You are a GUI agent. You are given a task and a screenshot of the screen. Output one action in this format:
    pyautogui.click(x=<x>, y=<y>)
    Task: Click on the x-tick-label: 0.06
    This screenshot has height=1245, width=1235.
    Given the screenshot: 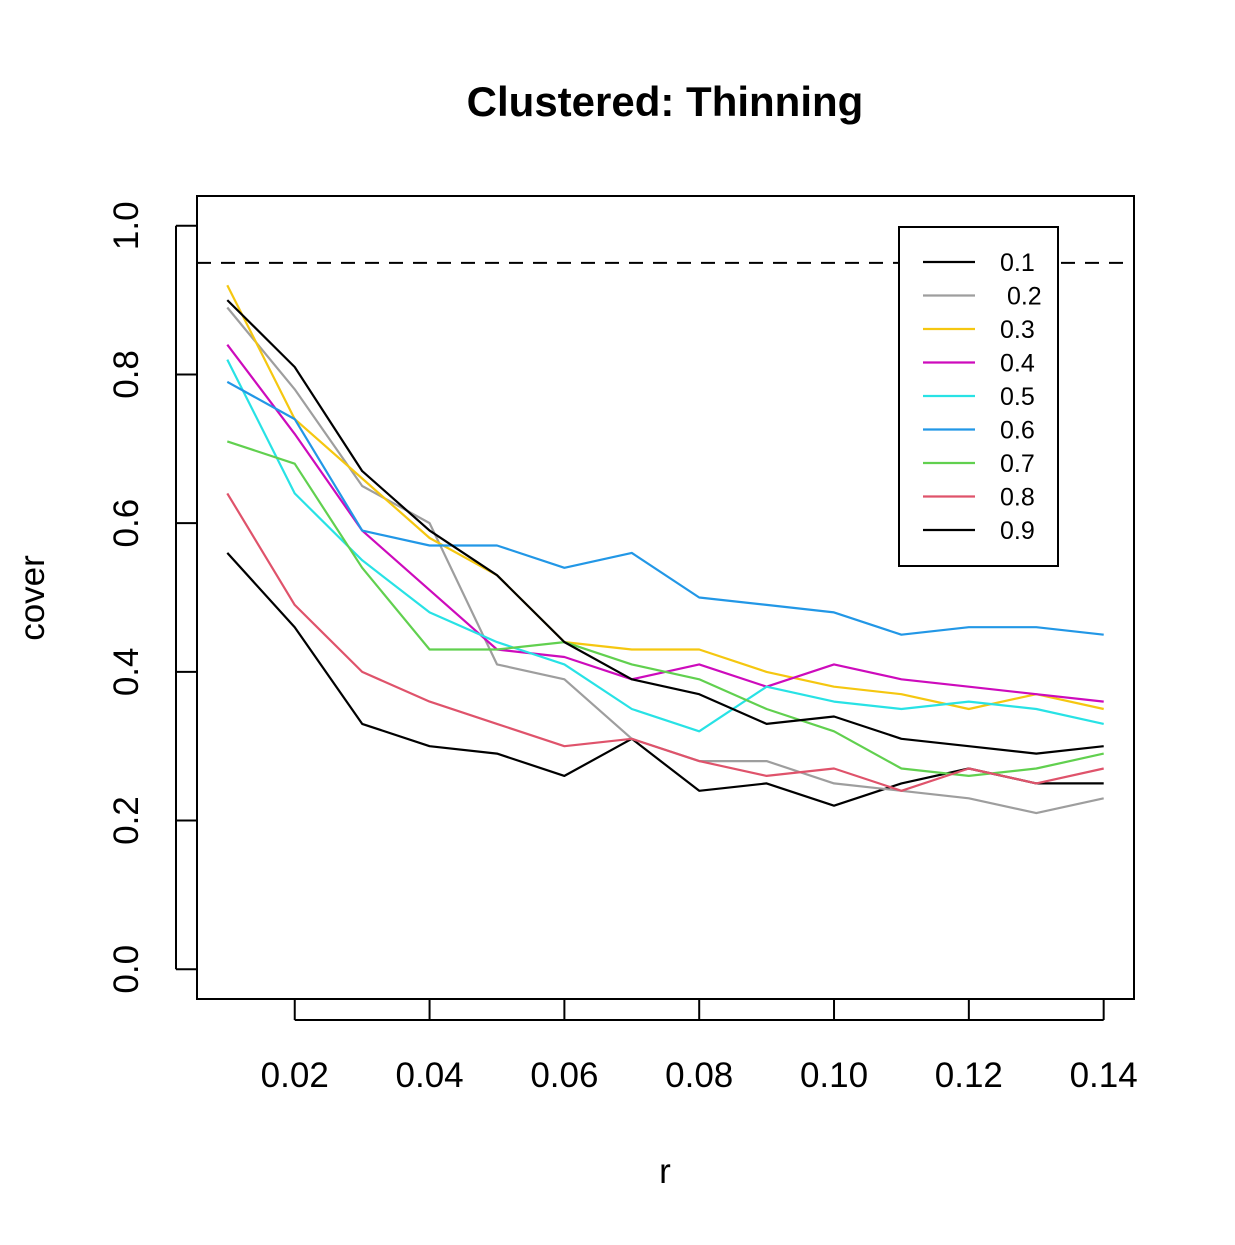 What is the action you would take?
    pyautogui.click(x=564, y=1075)
    